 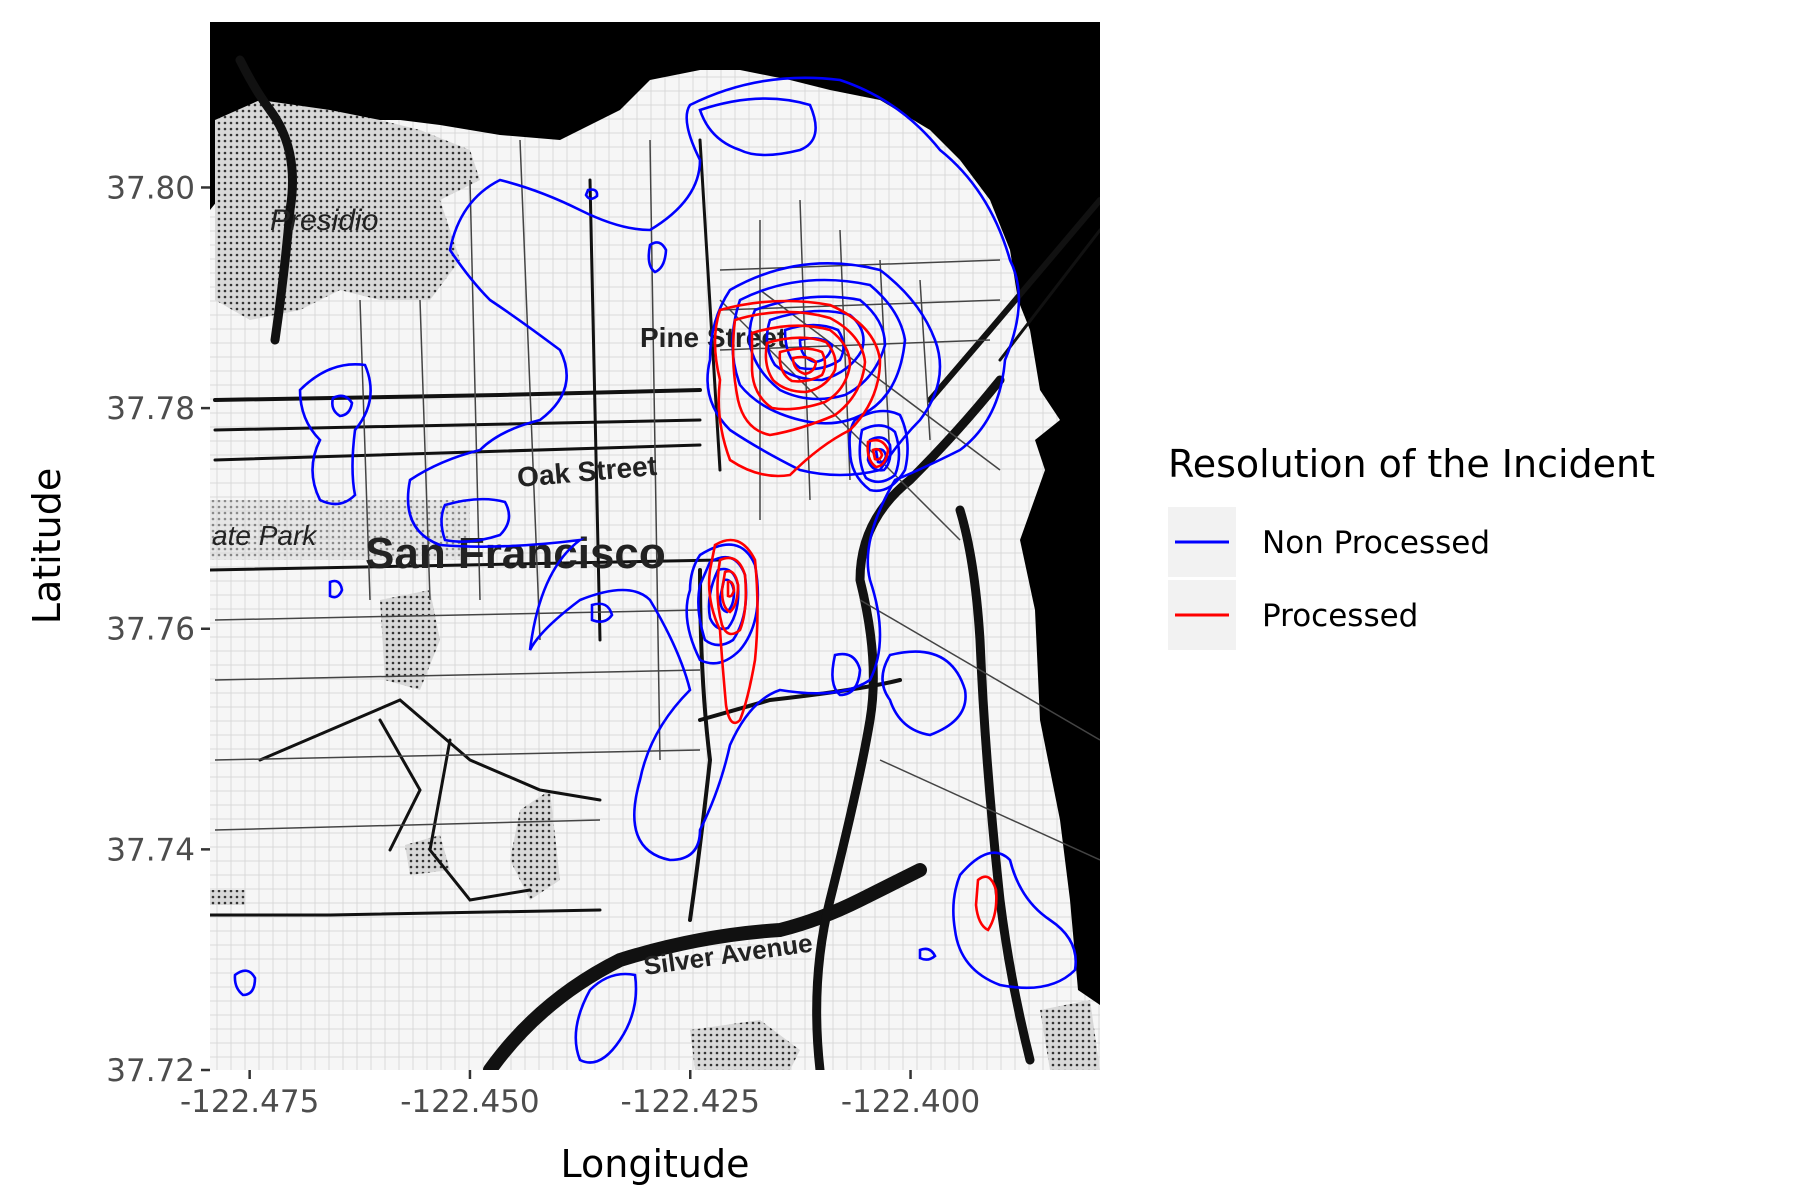 I want to click on park-c, so click(x=427, y=855).